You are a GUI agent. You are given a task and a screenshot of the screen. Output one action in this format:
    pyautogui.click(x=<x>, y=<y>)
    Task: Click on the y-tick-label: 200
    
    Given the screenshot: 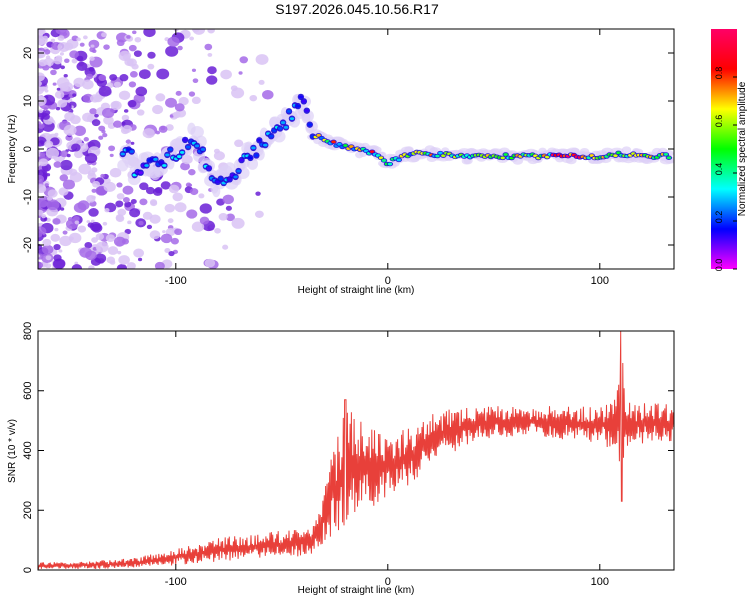 What is the action you would take?
    pyautogui.click(x=28, y=510)
    